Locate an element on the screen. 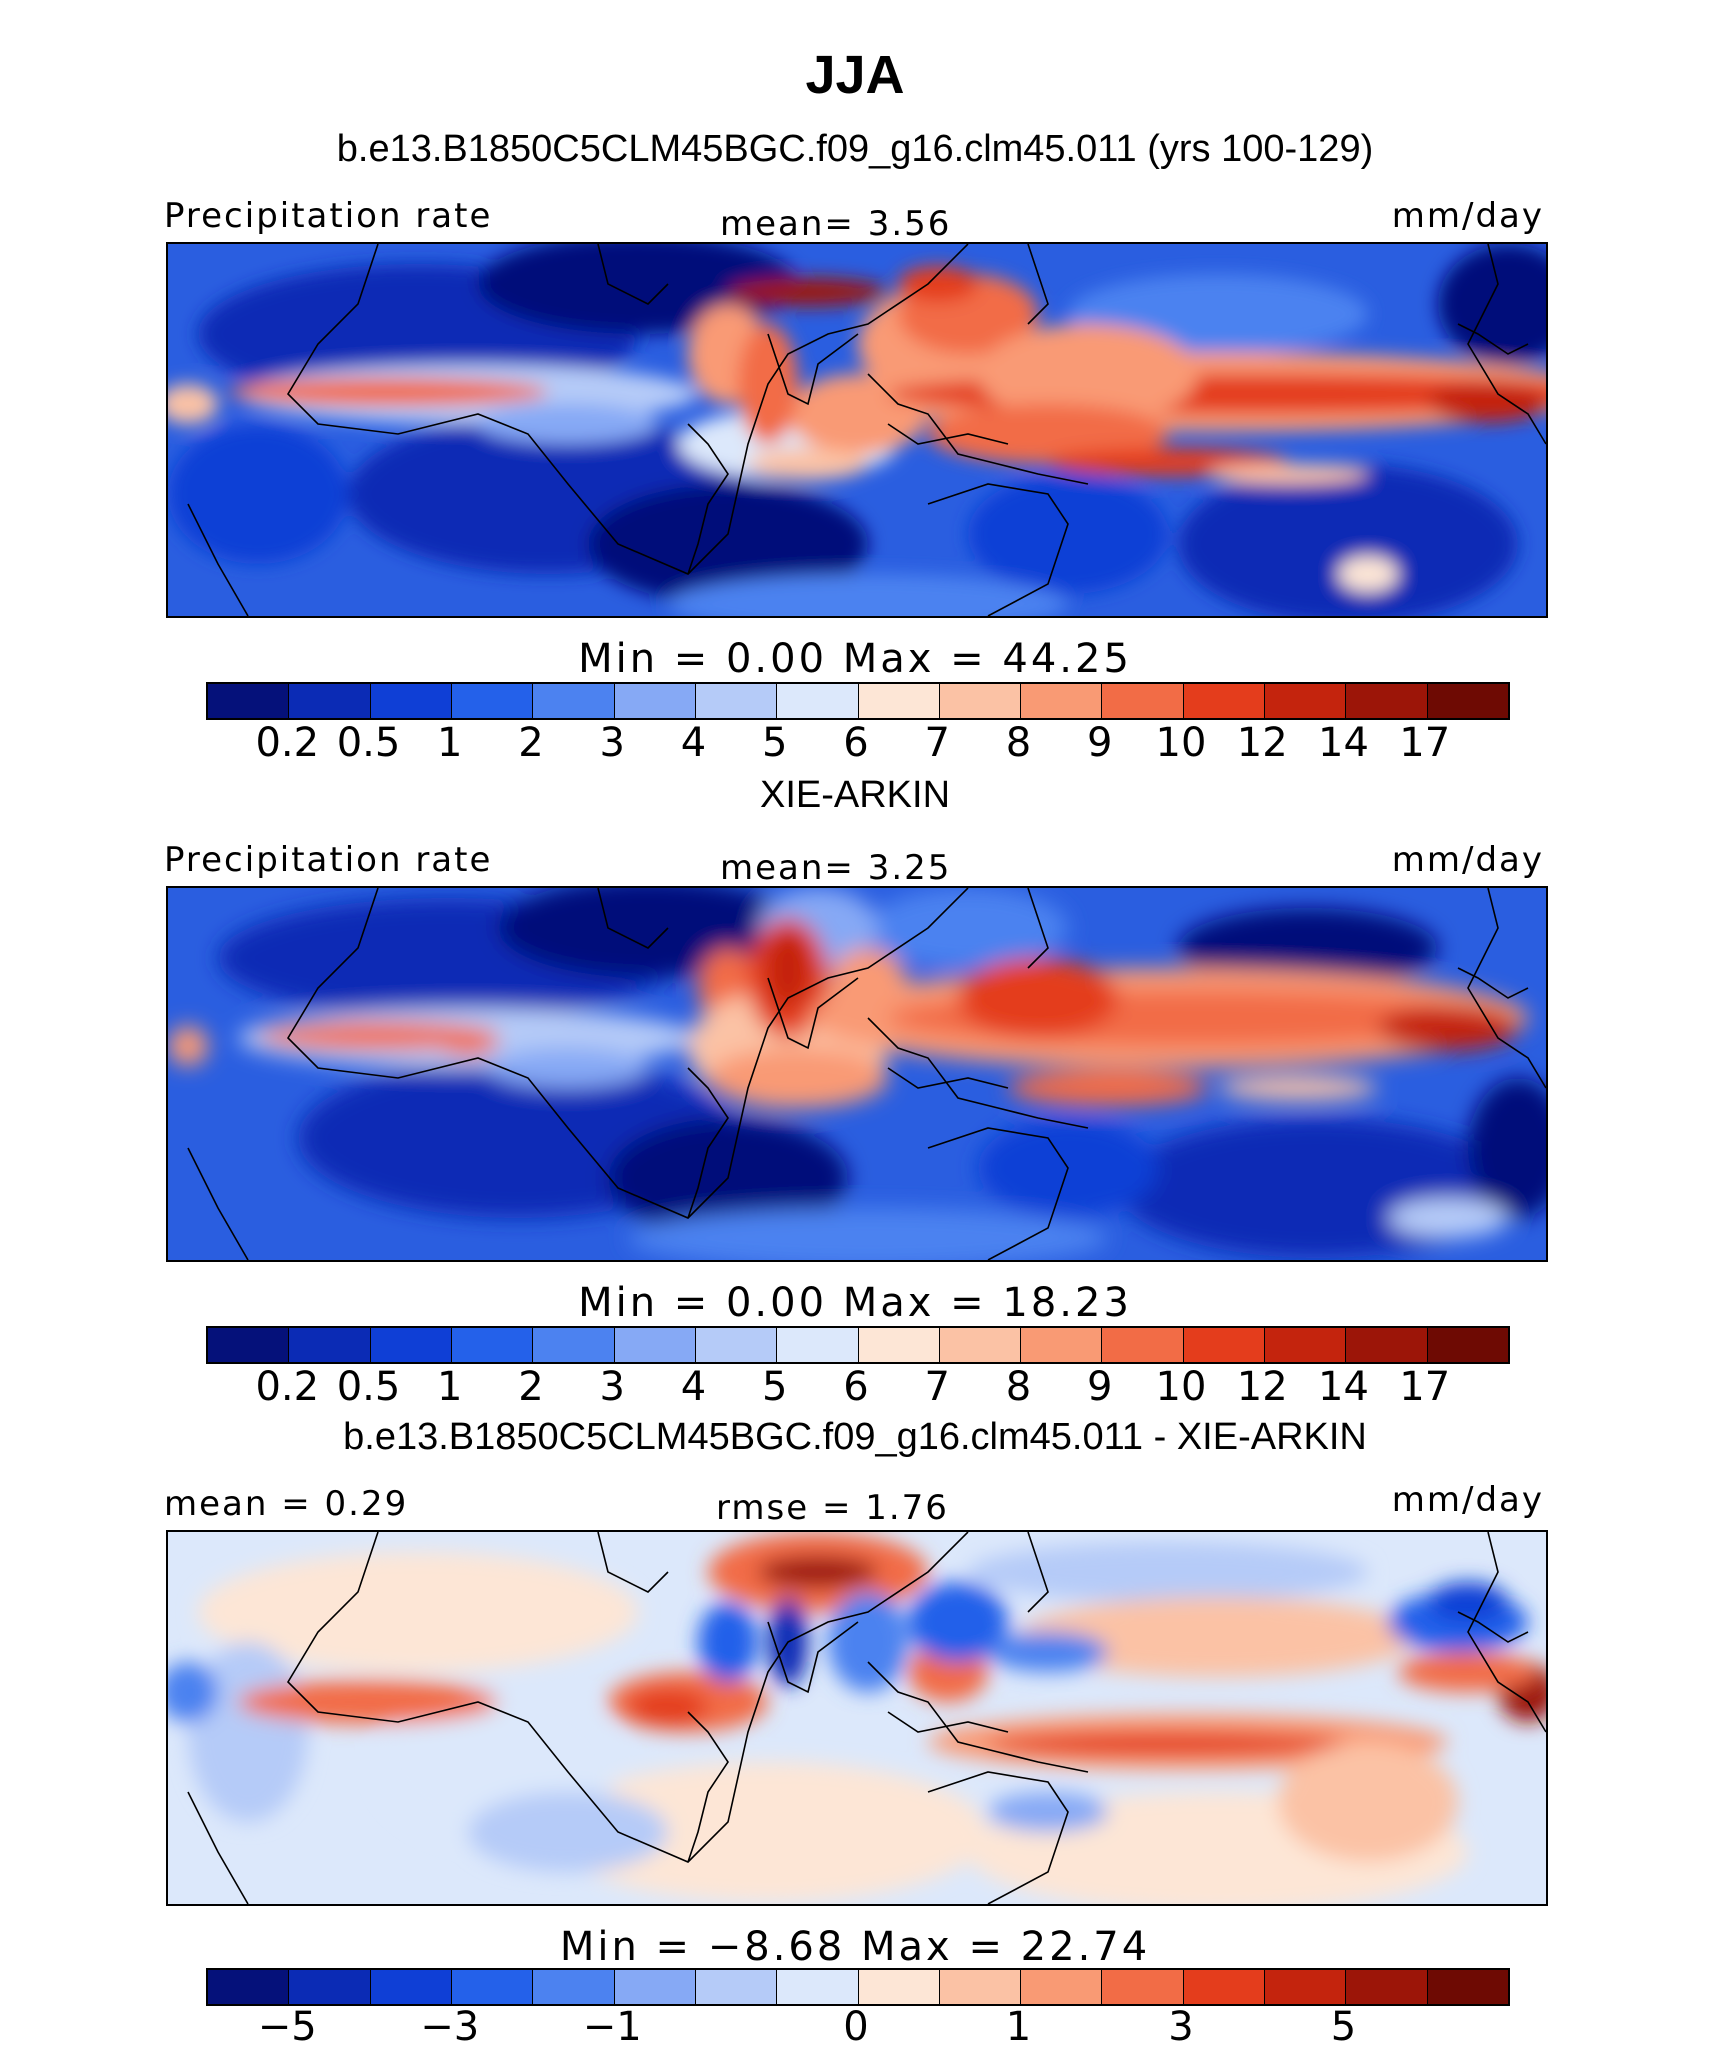 Image resolution: width=1710 pixels, height=2050 pixels. panel3-map is located at coordinates (857, 1718).